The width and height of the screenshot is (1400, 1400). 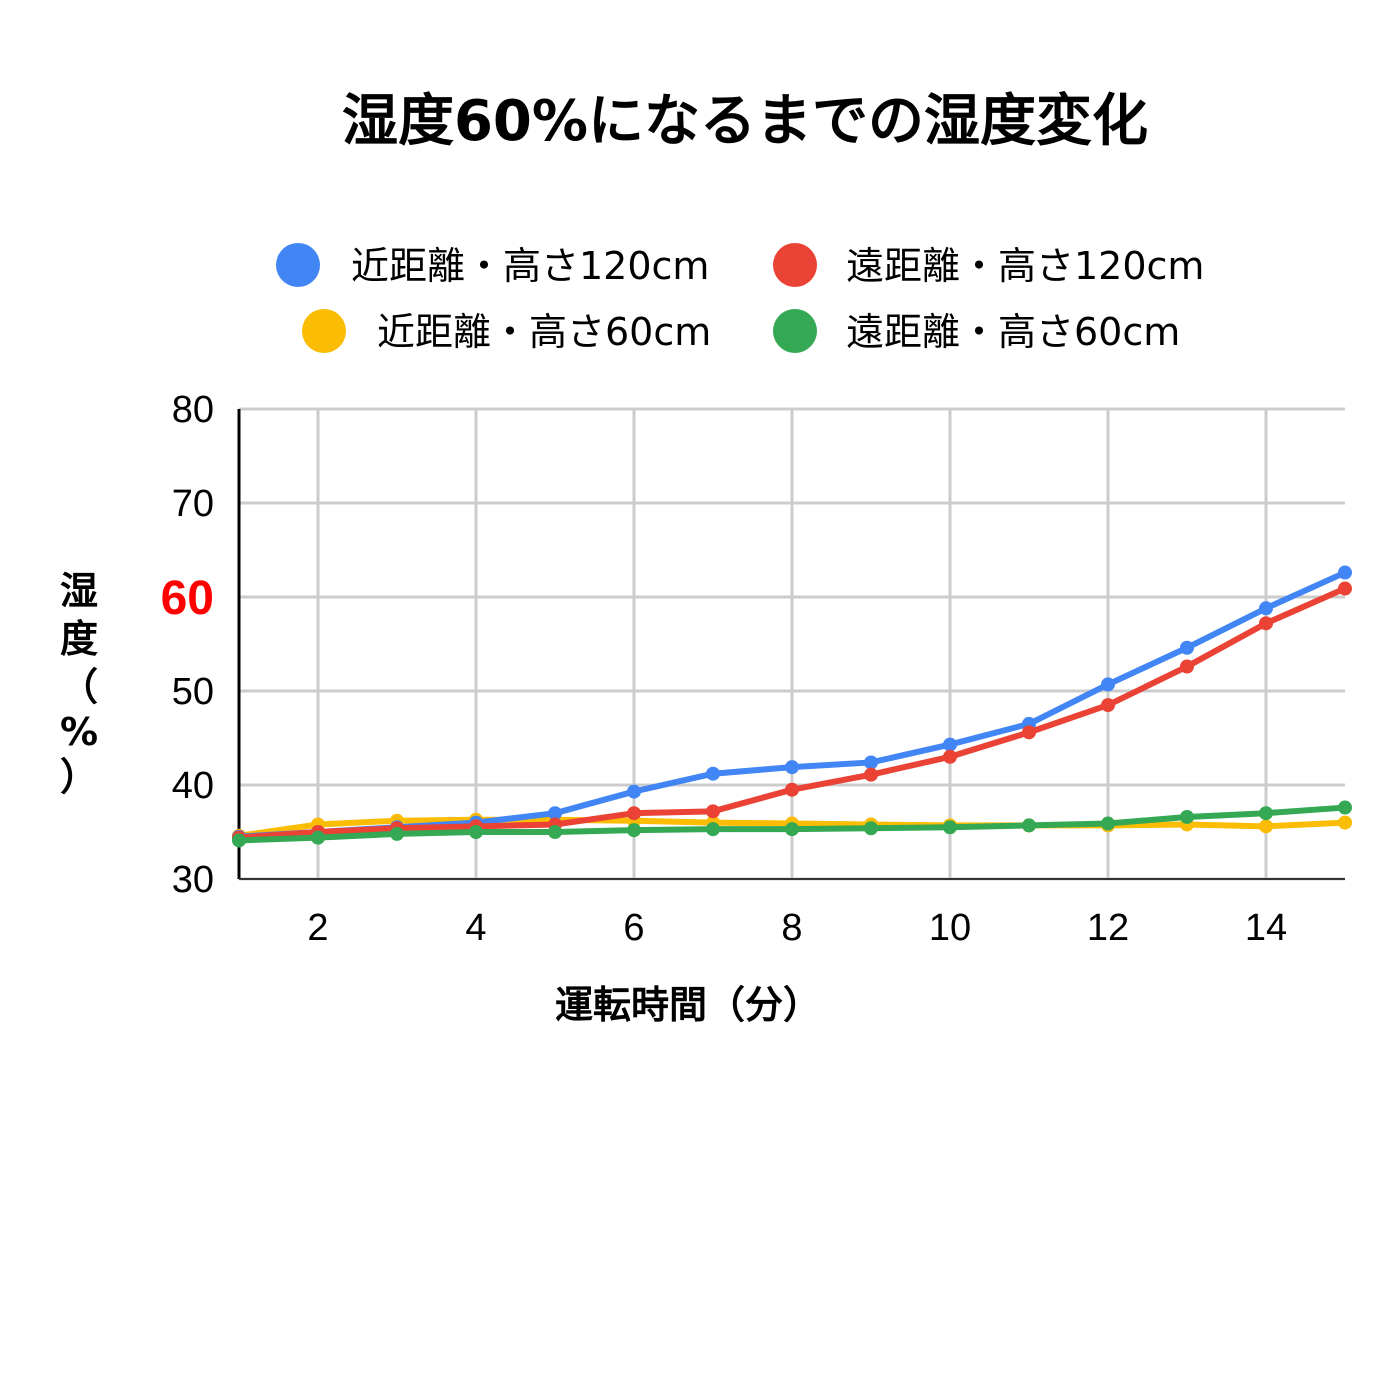 What do you see at coordinates (193, 786) in the screenshot?
I see `y-tick-label: 40` at bounding box center [193, 786].